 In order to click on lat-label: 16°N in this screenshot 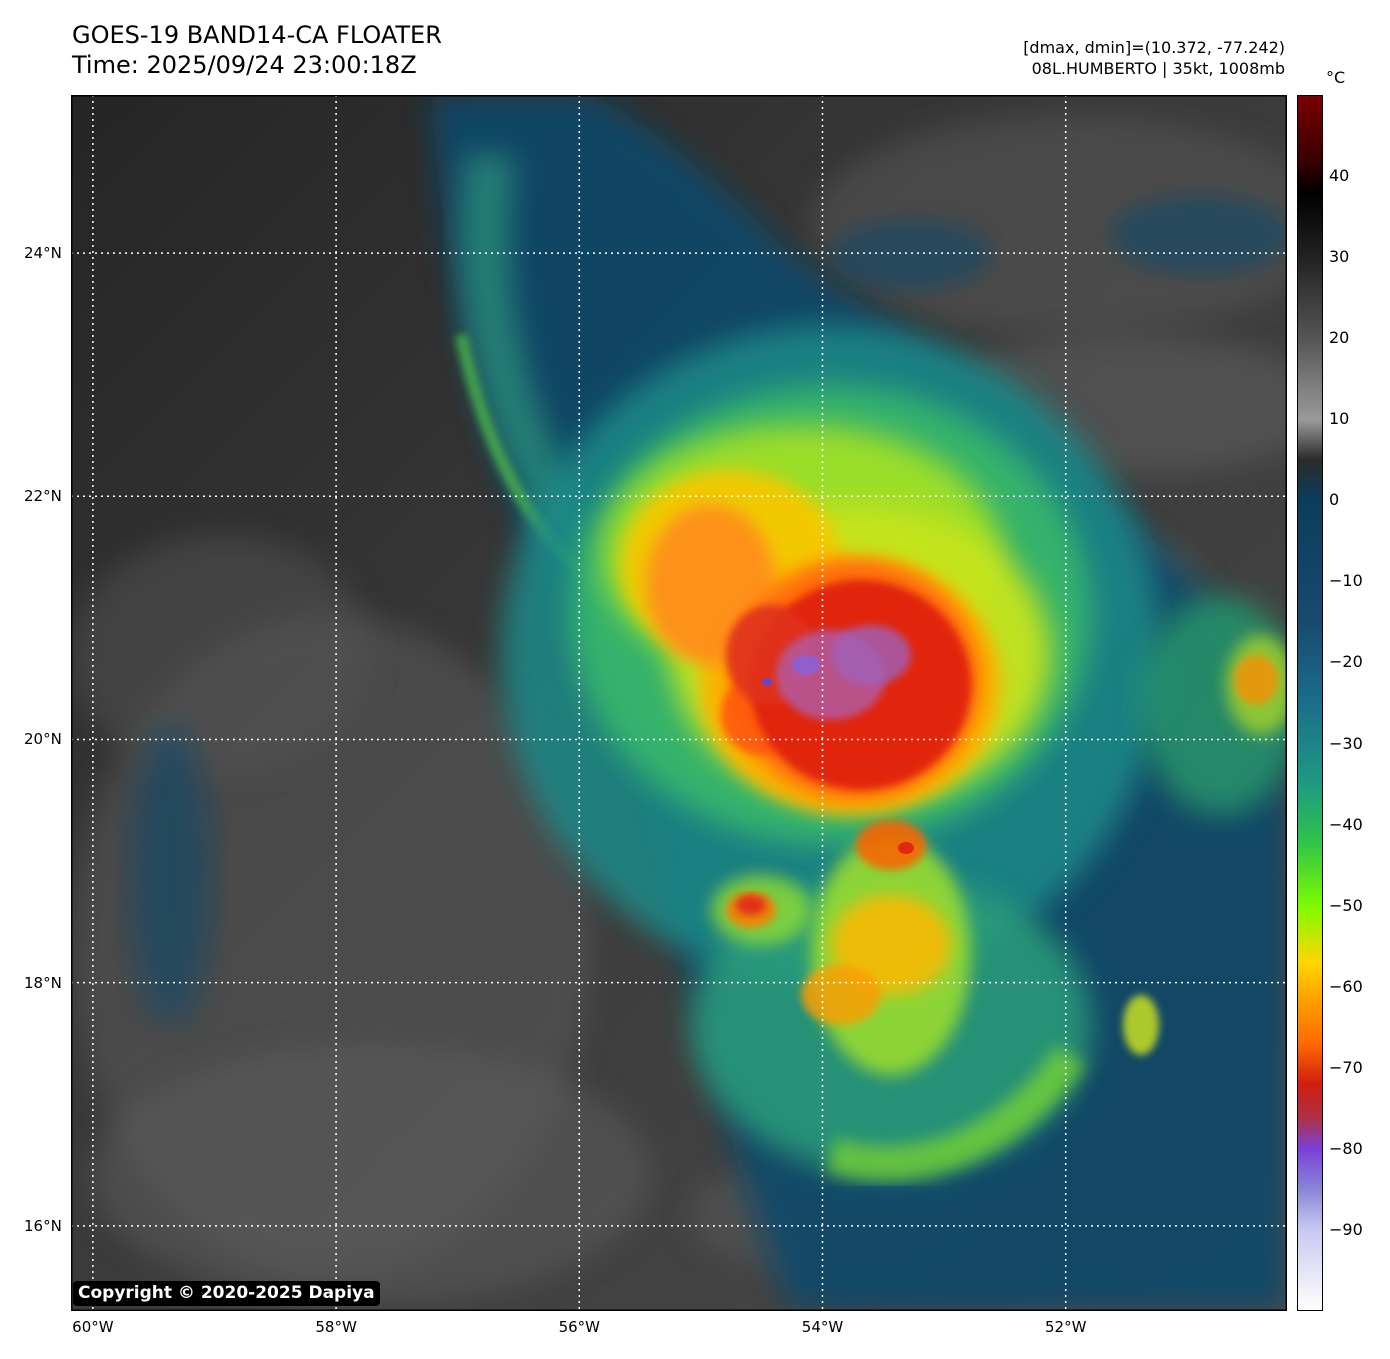, I will do `click(43, 1225)`.